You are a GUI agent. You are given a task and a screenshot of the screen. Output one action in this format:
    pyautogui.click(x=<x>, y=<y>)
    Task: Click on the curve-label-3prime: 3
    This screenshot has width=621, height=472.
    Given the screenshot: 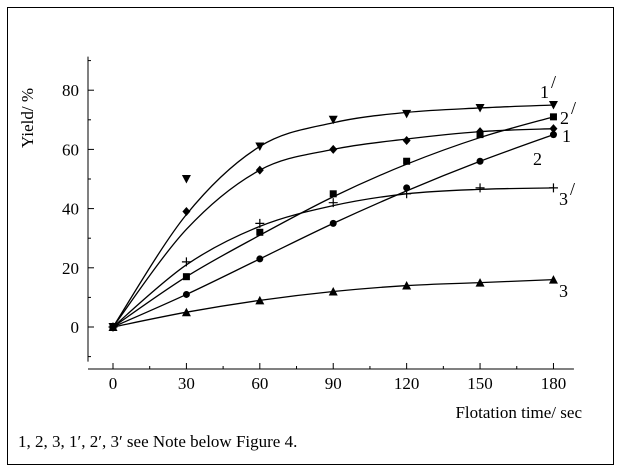 What is the action you would take?
    pyautogui.click(x=563, y=199)
    